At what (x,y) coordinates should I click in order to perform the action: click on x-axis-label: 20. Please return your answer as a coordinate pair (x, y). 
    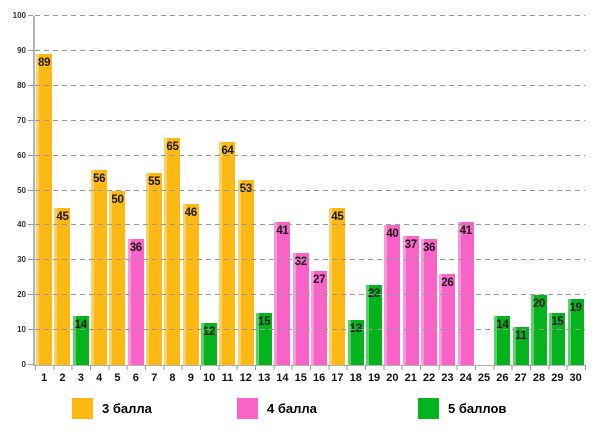
    Looking at the image, I should click on (392, 378).